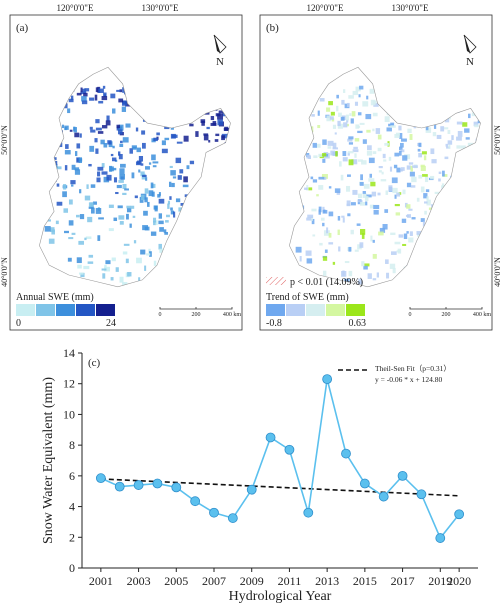 Image resolution: width=500 pixels, height=608 pixels. What do you see at coordinates (440, 538) in the screenshot?
I see `data-point` at bounding box center [440, 538].